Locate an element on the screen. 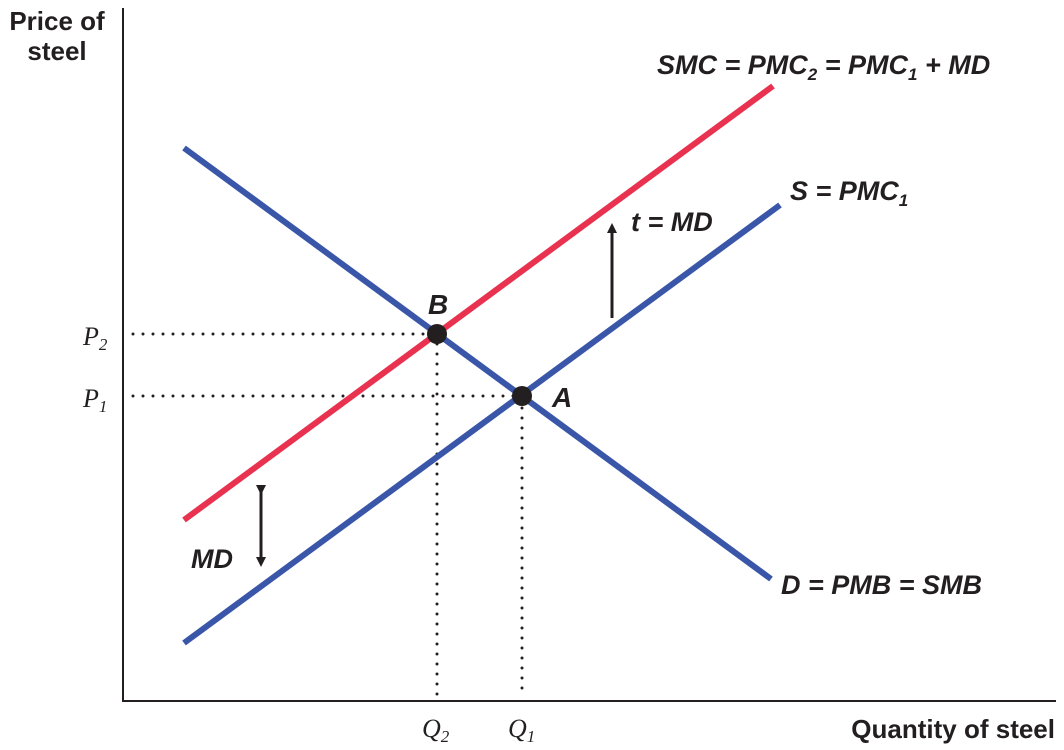 This screenshot has height=750, width=1064. y-axis-label-line2: steel is located at coordinates (56, 51).